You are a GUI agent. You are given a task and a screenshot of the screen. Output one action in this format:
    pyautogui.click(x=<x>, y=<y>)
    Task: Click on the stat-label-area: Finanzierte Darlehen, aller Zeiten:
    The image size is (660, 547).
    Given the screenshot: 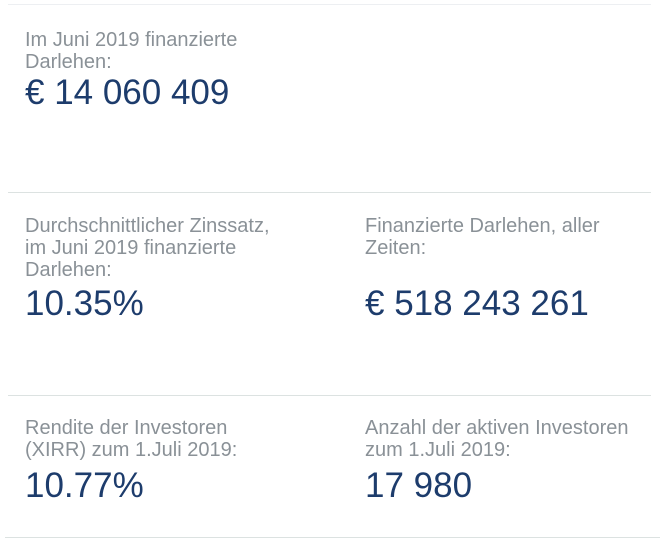 What is the action you would take?
    pyautogui.click(x=512, y=249)
    